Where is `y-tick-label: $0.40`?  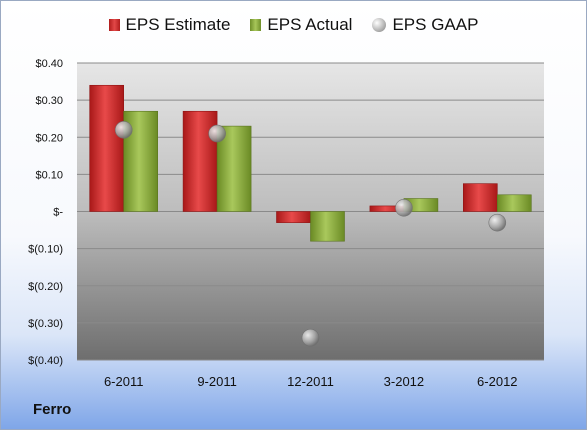
y-tick-label: $0.40 is located at coordinates (49, 64).